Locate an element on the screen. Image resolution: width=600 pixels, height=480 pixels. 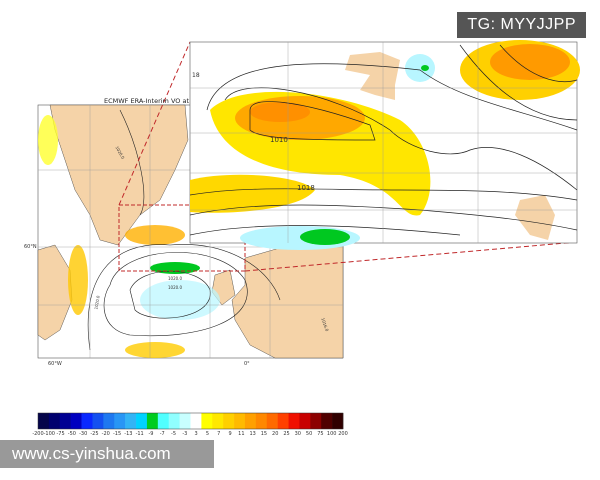
colorbar-tick-label: -11 is located at coordinates (139, 434).